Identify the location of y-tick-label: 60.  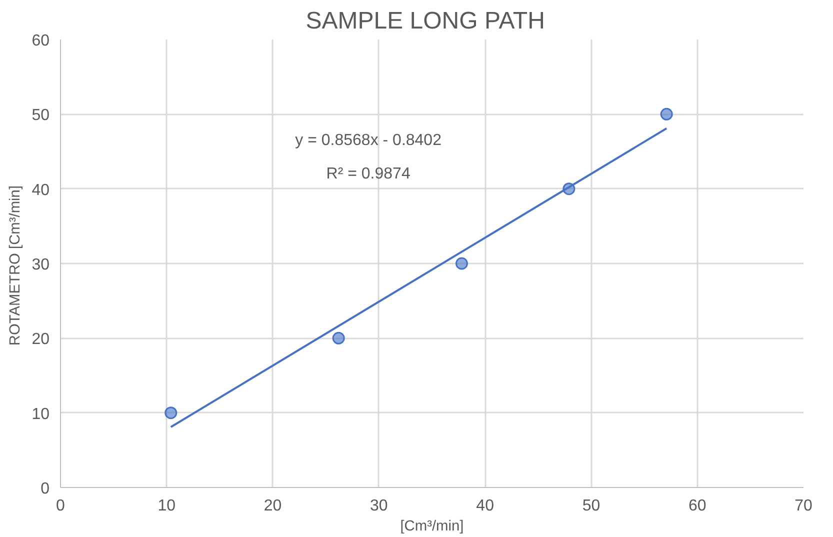
(41, 41).